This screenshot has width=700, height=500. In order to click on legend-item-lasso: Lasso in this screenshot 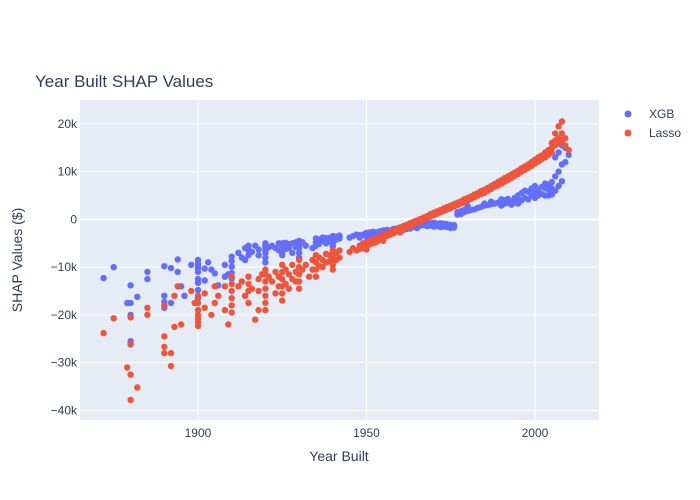, I will do `click(653, 133)`.